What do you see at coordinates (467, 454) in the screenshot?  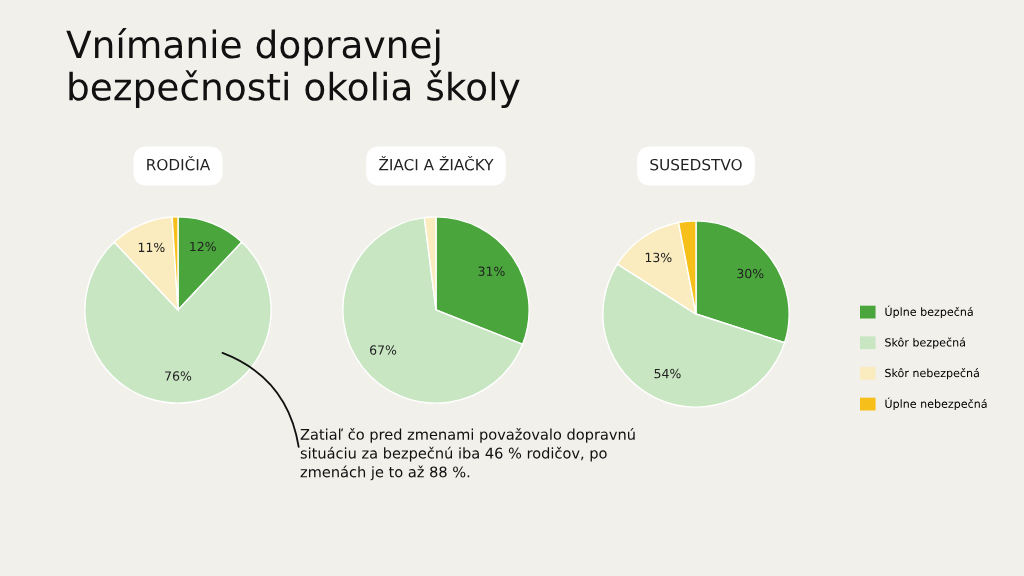 I see `text: Zatiaľ čo pred zmenami považovalo dopravnú situáciu za bezpečnú iba 46 % rodičov, po zmenách je to až 88 %.` at bounding box center [467, 454].